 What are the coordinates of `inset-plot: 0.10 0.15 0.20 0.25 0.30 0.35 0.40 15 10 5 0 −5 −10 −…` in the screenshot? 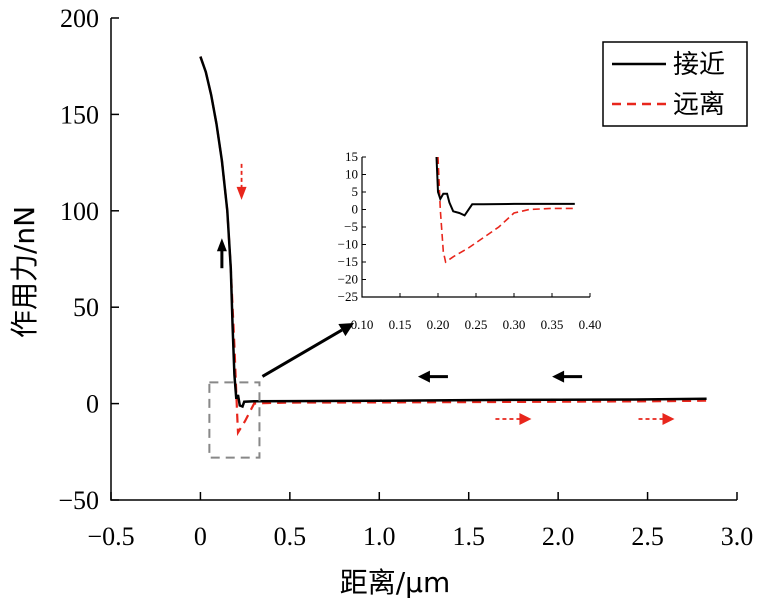 It's located at (470, 240).